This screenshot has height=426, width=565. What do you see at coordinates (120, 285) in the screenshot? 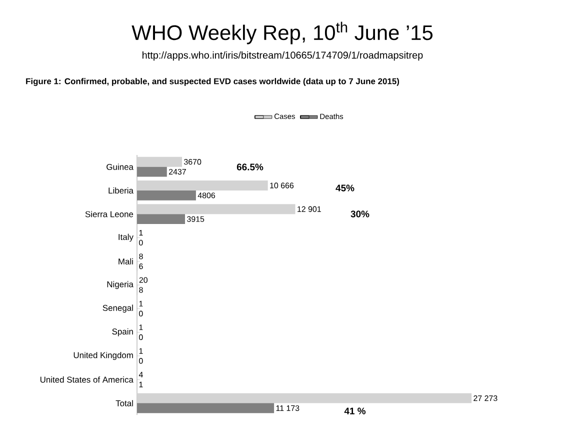
I see `y-tick-label: Nigeria` at bounding box center [120, 285].